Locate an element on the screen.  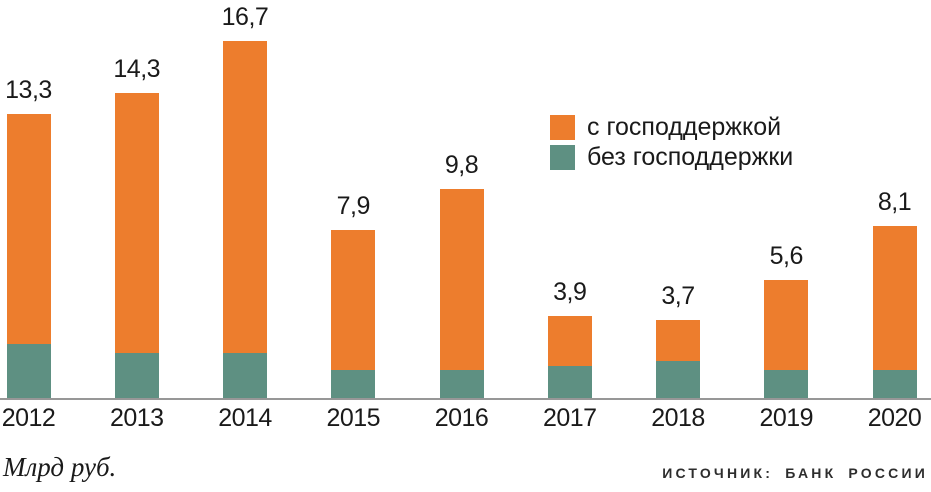
bar-bottom-segment-2015 is located at coordinates (353, 384).